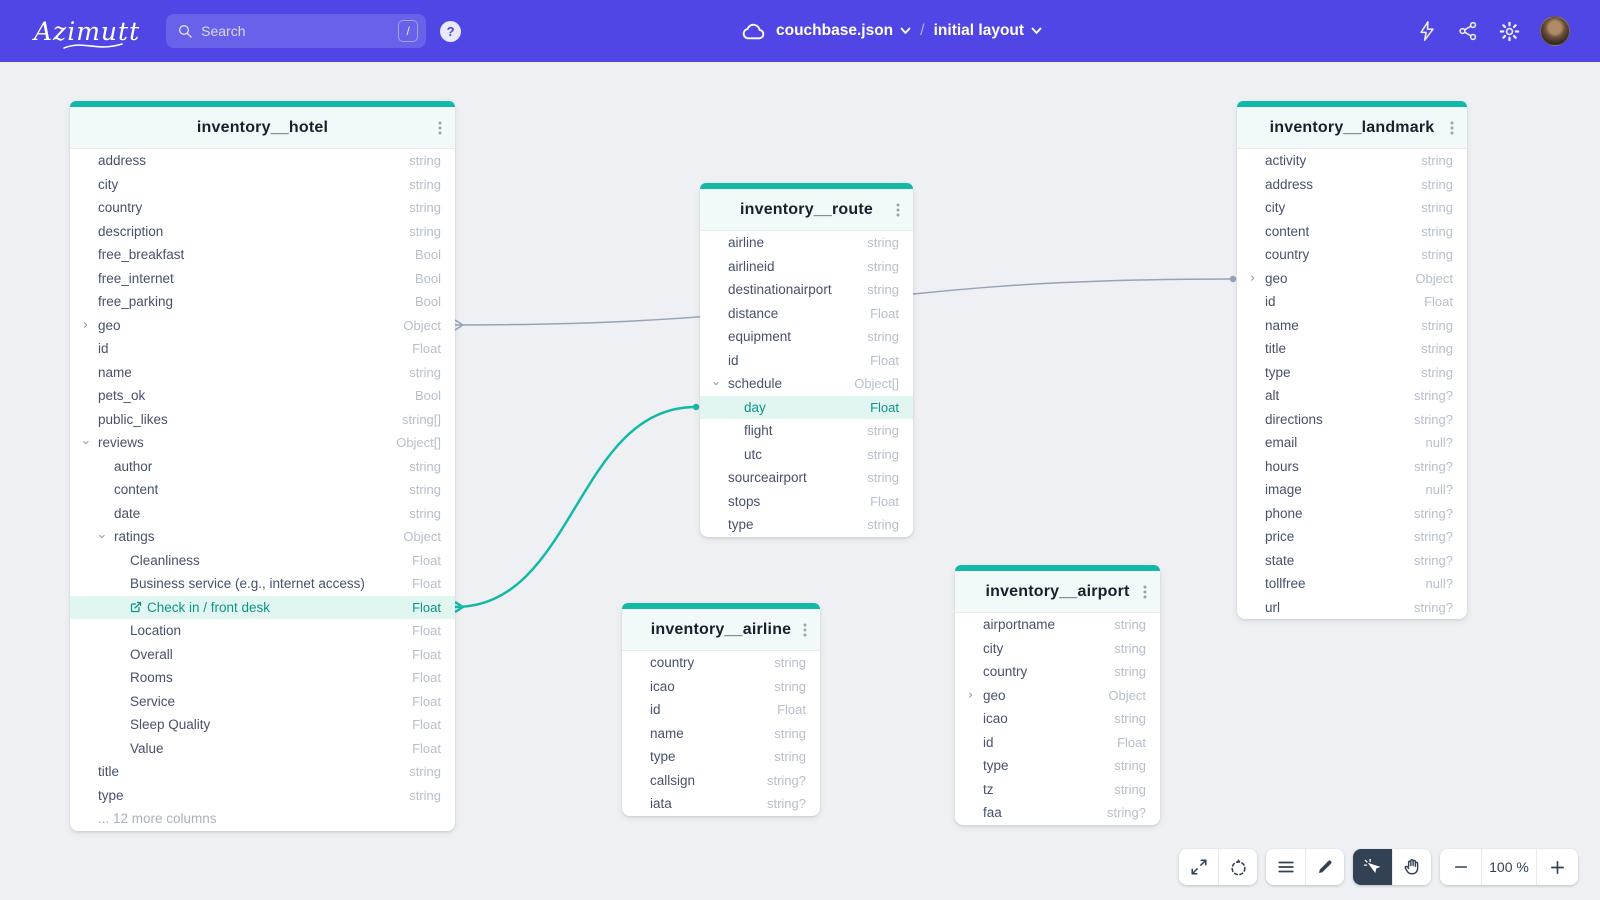  I want to click on column-row-Overall: Overall Float, so click(262, 655).